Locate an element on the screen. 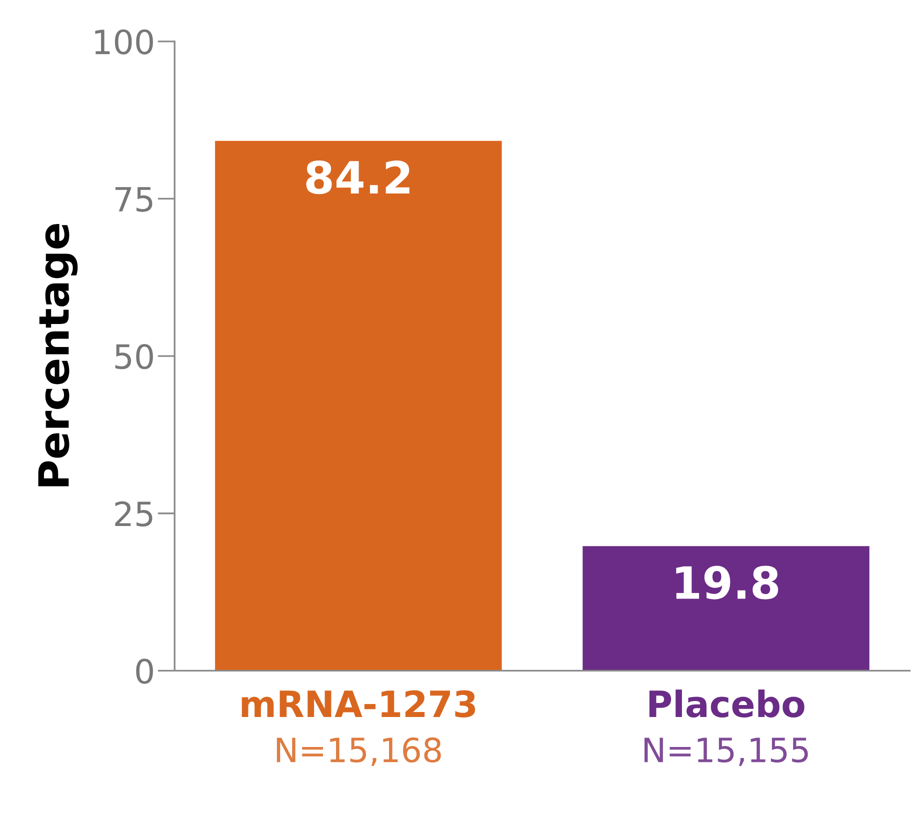 This screenshot has height=828, width=919. y-tick-label: 25 is located at coordinates (133, 513).